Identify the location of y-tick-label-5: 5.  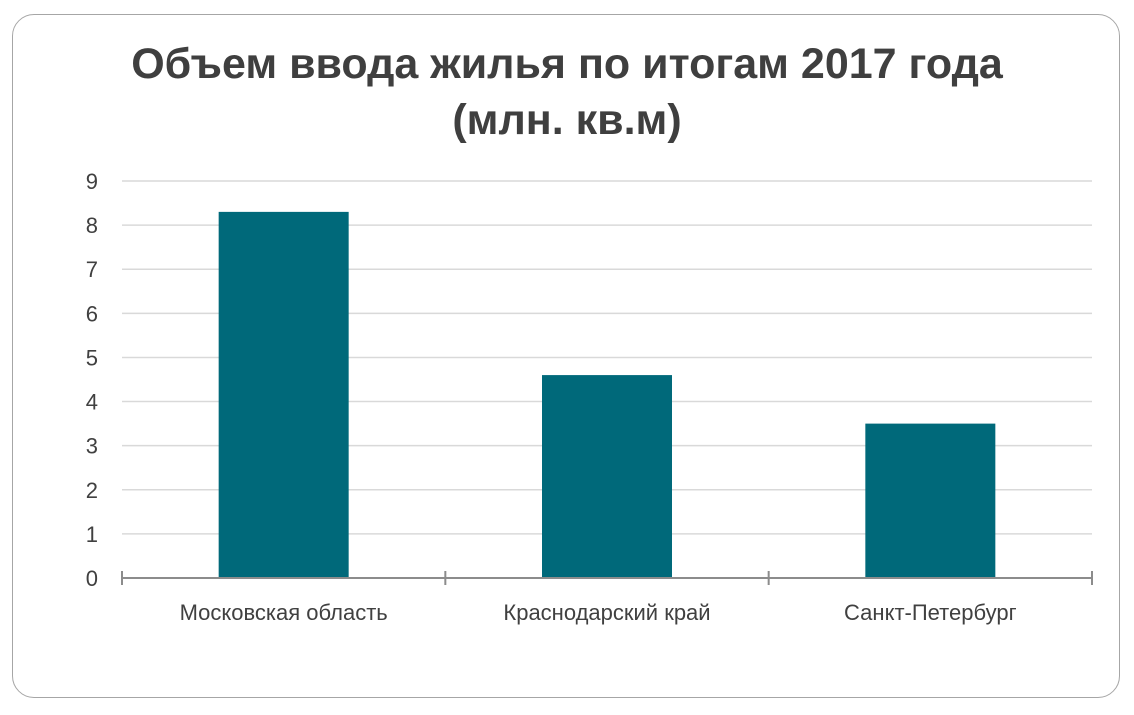
(92, 357).